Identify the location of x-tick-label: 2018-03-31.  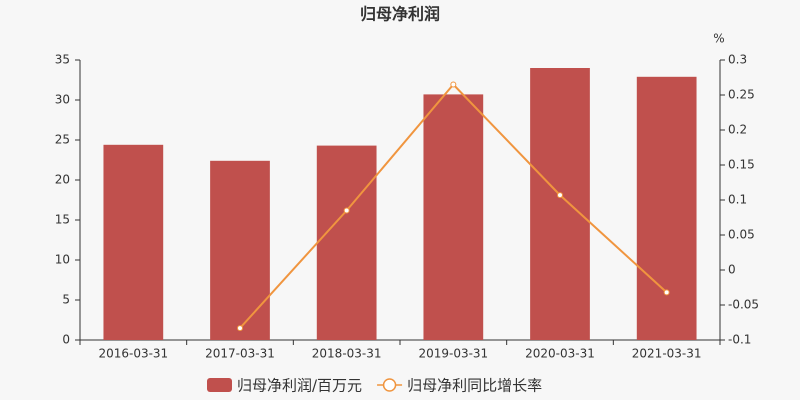
(347, 354).